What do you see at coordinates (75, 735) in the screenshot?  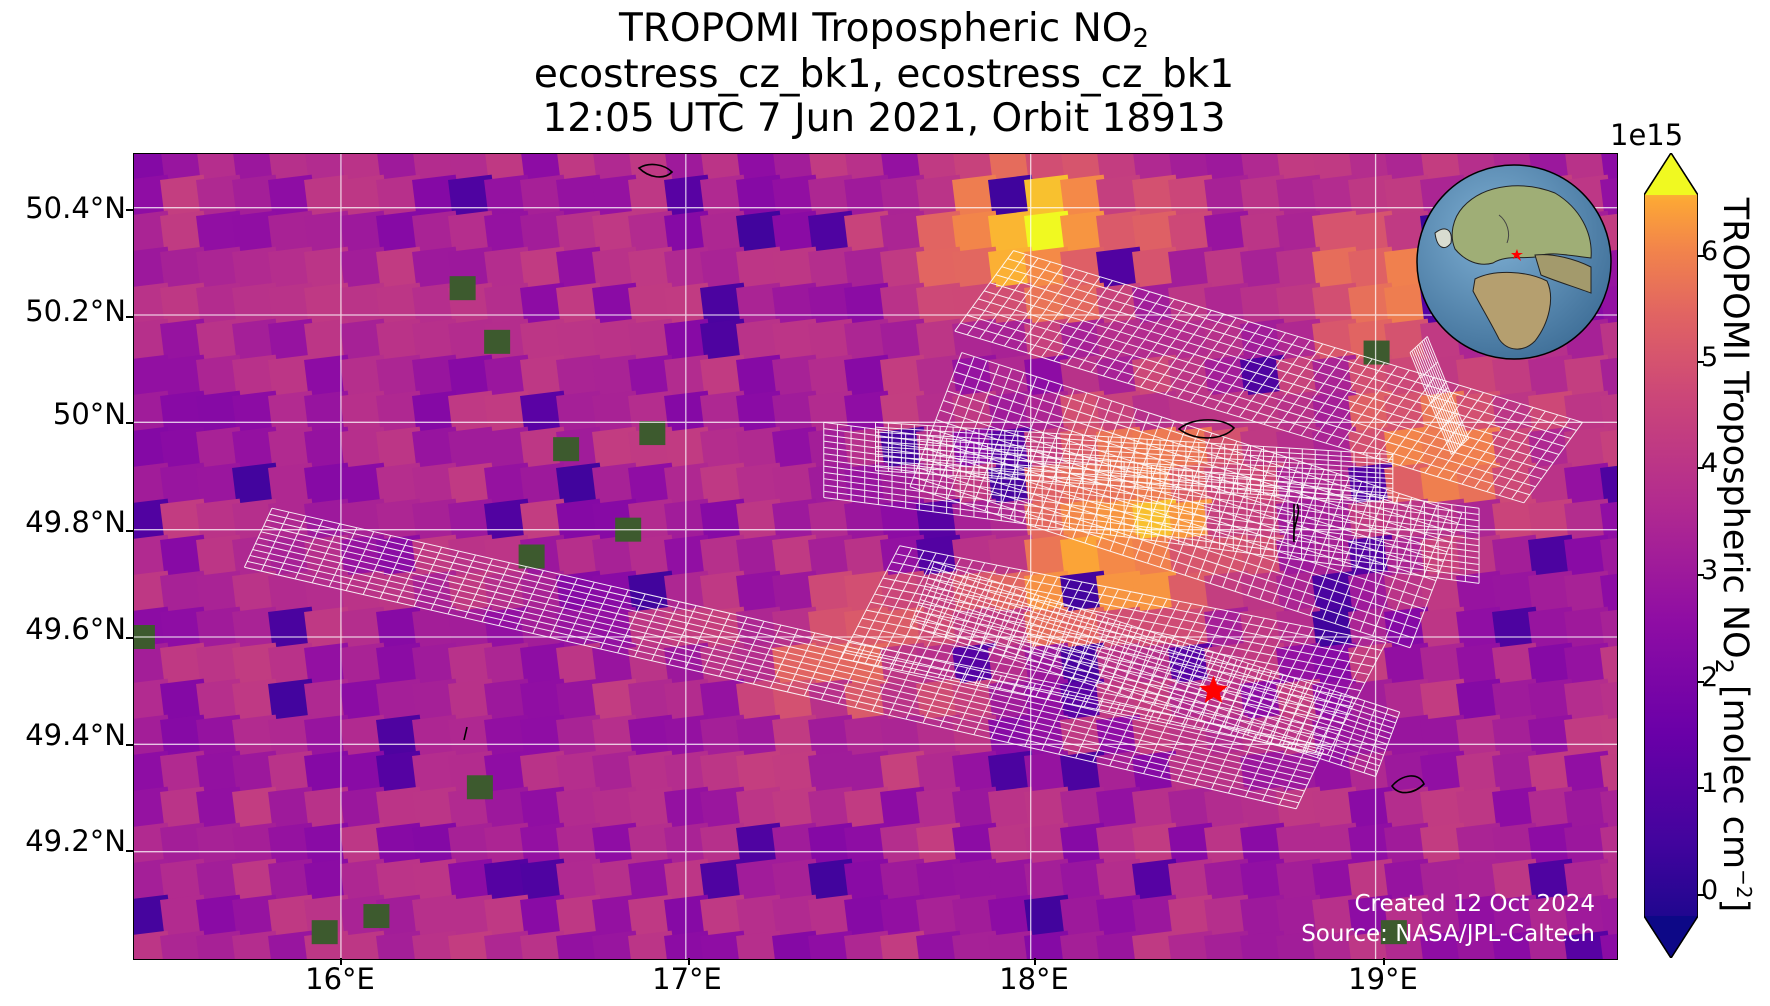 I see `lat-label: 49.4°N` at bounding box center [75, 735].